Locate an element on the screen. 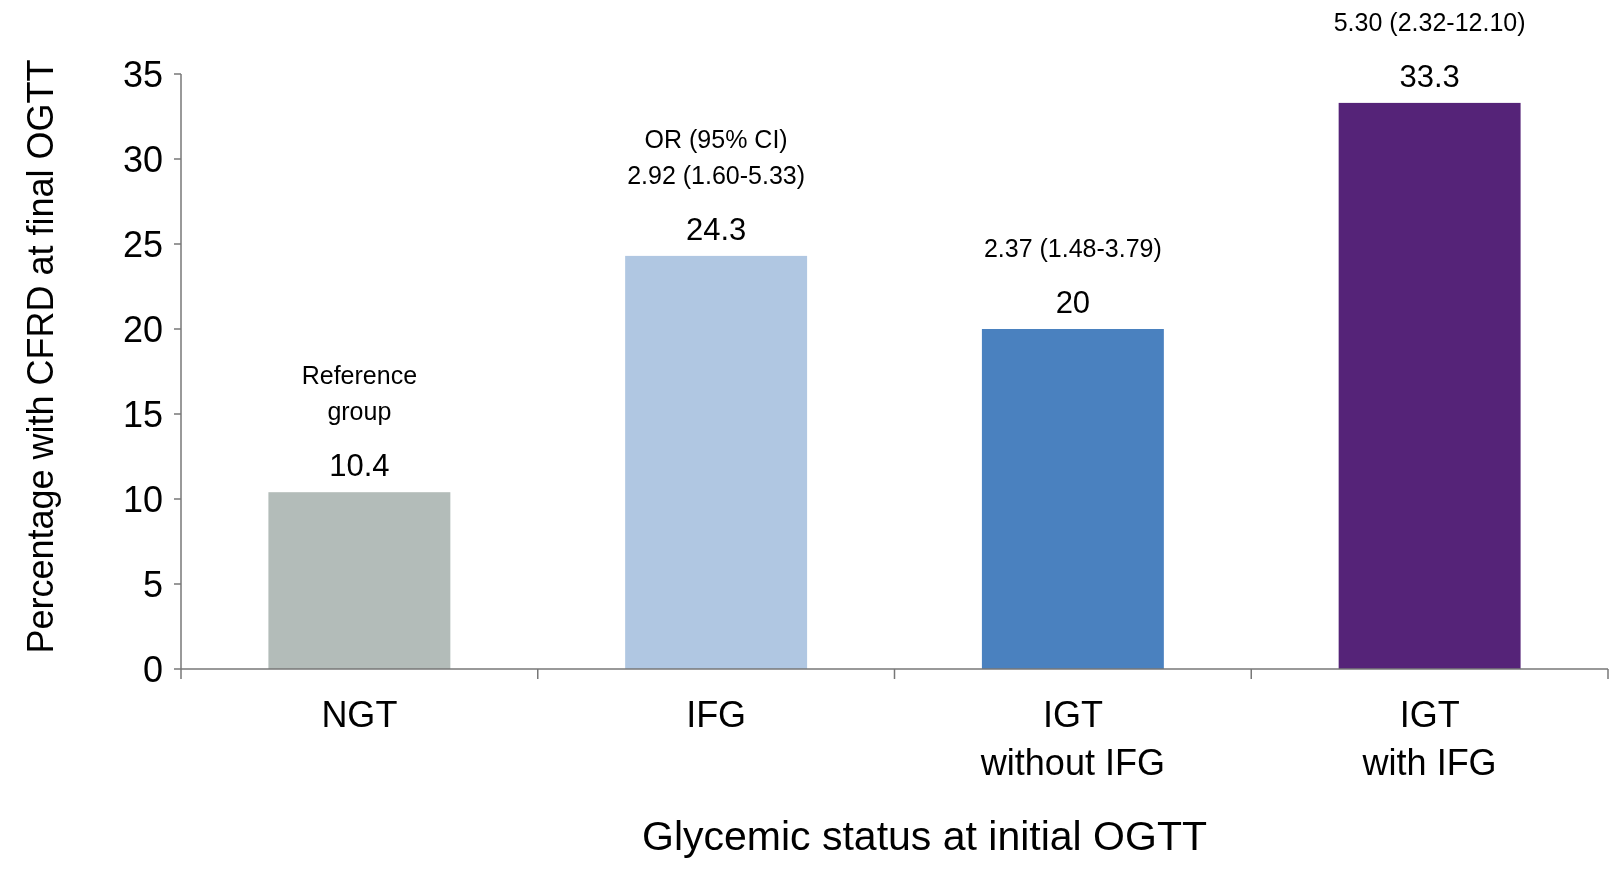 The width and height of the screenshot is (1619, 870). data-label: 24.3 is located at coordinates (716, 229).